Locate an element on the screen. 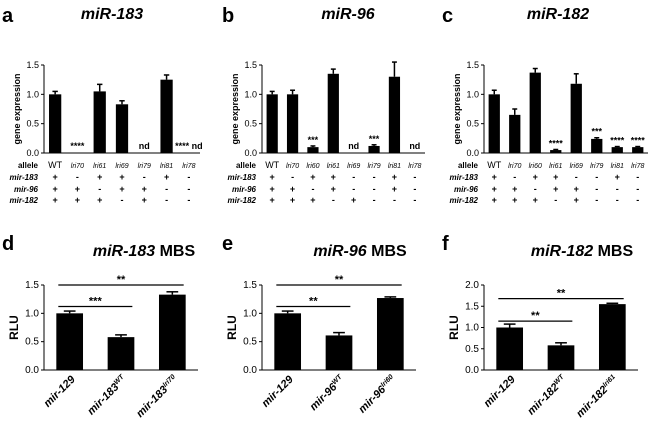  panel-title: miR-183 is located at coordinates (112, 14).